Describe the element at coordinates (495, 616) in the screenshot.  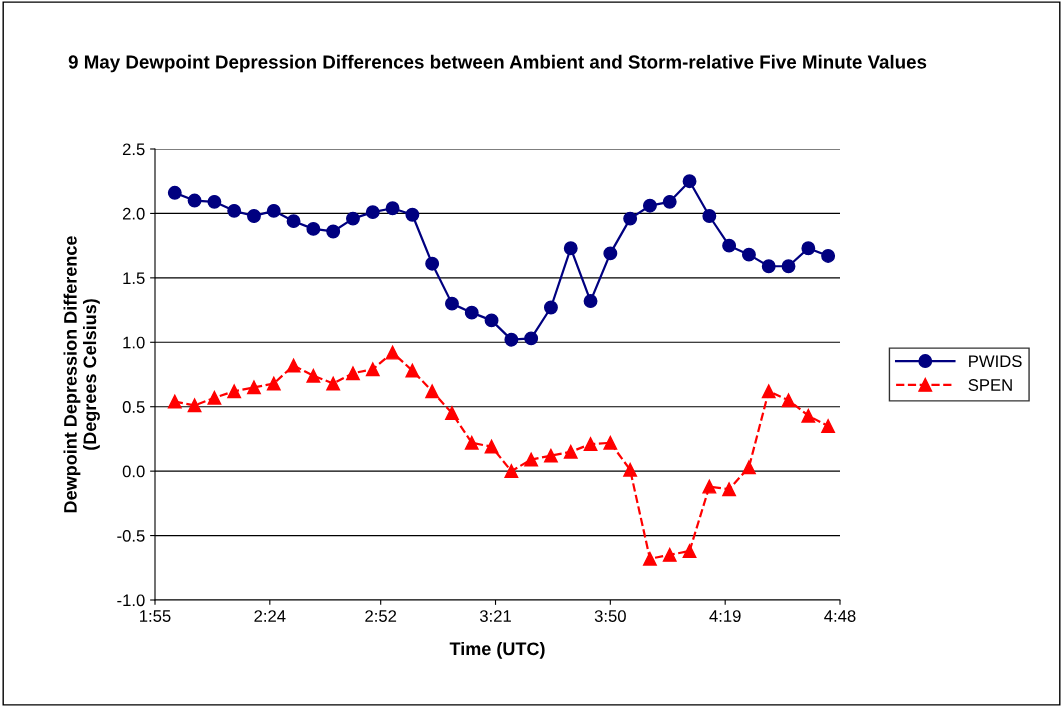
I see `x-tick-label: 3:21` at that location.